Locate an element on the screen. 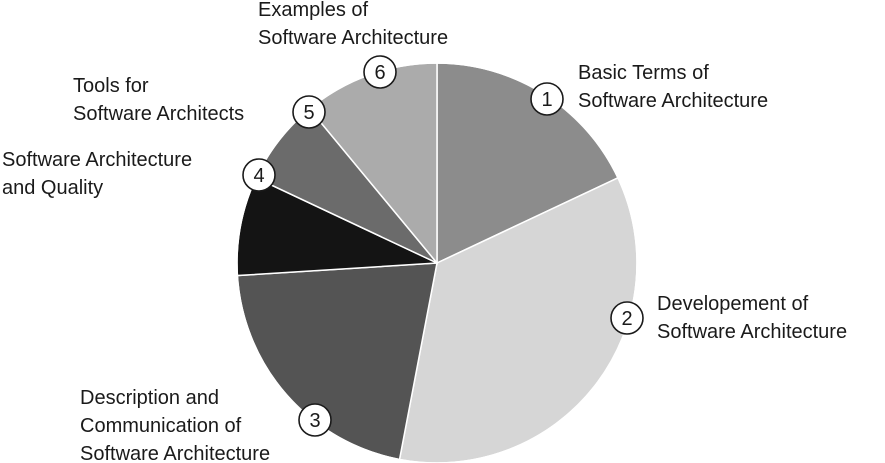  slice-number: 3 is located at coordinates (314, 421).